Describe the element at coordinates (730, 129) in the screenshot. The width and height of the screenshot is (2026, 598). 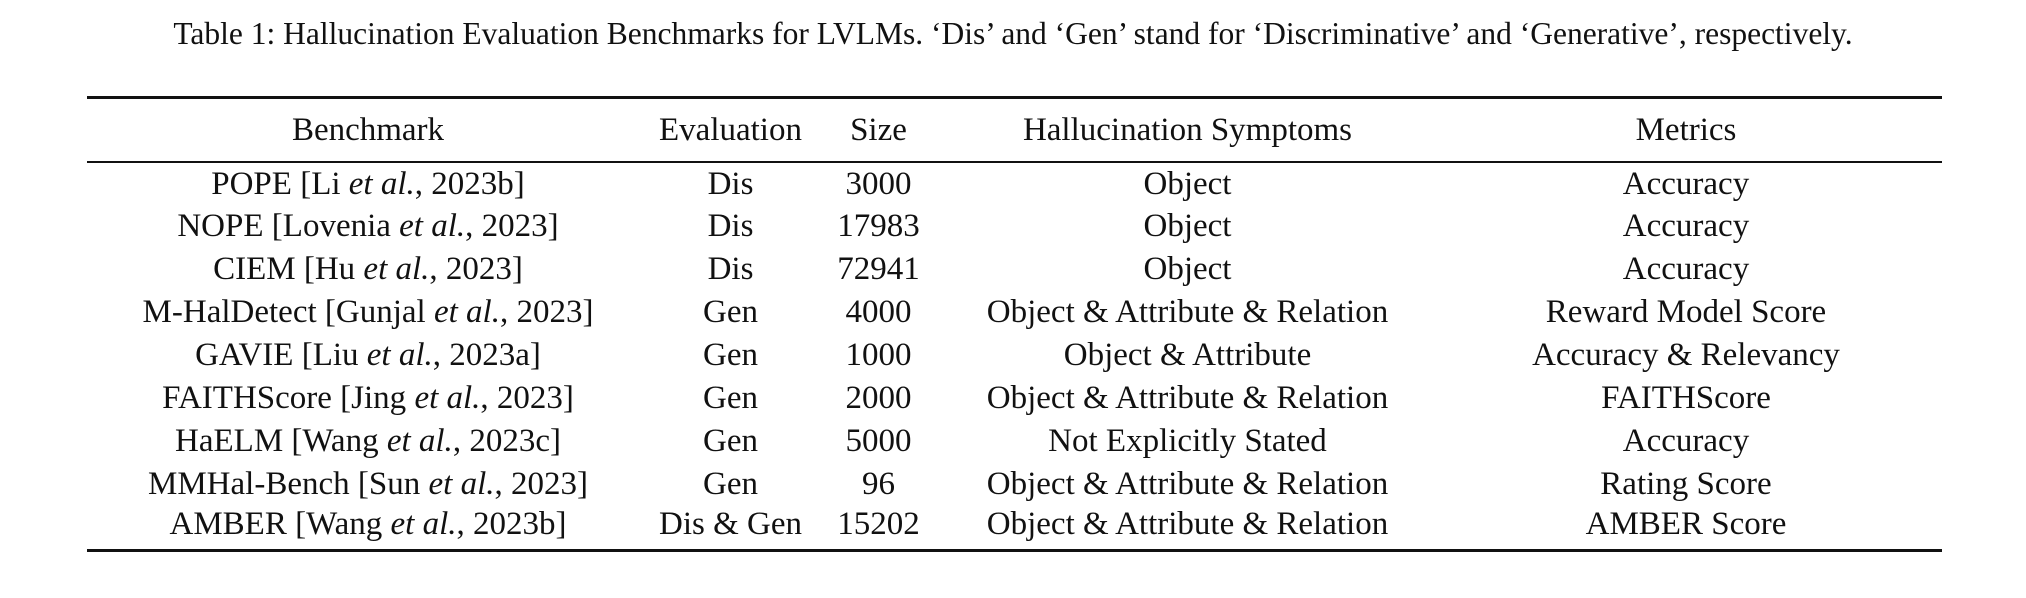
I see `header-evaluation: Evaluation` at that location.